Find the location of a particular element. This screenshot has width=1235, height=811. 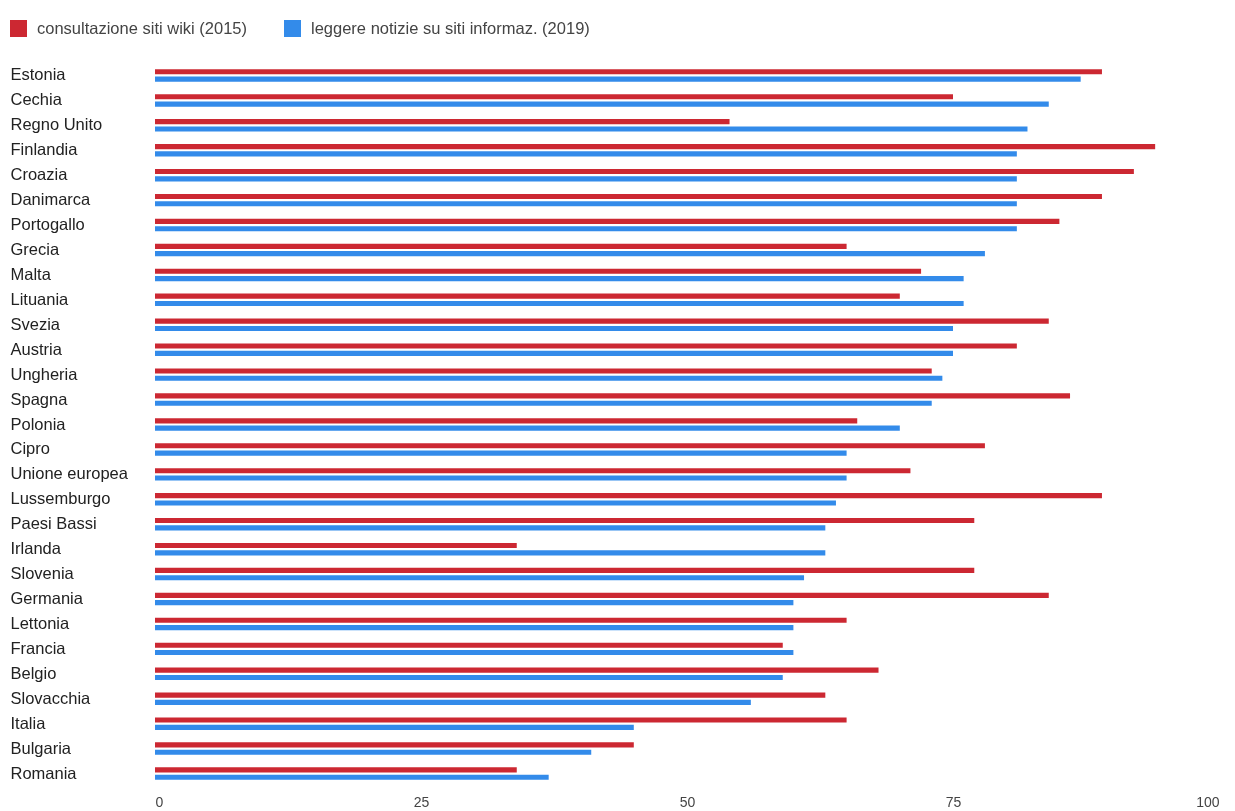

y-tick-label: Belgio is located at coordinates (33, 672).